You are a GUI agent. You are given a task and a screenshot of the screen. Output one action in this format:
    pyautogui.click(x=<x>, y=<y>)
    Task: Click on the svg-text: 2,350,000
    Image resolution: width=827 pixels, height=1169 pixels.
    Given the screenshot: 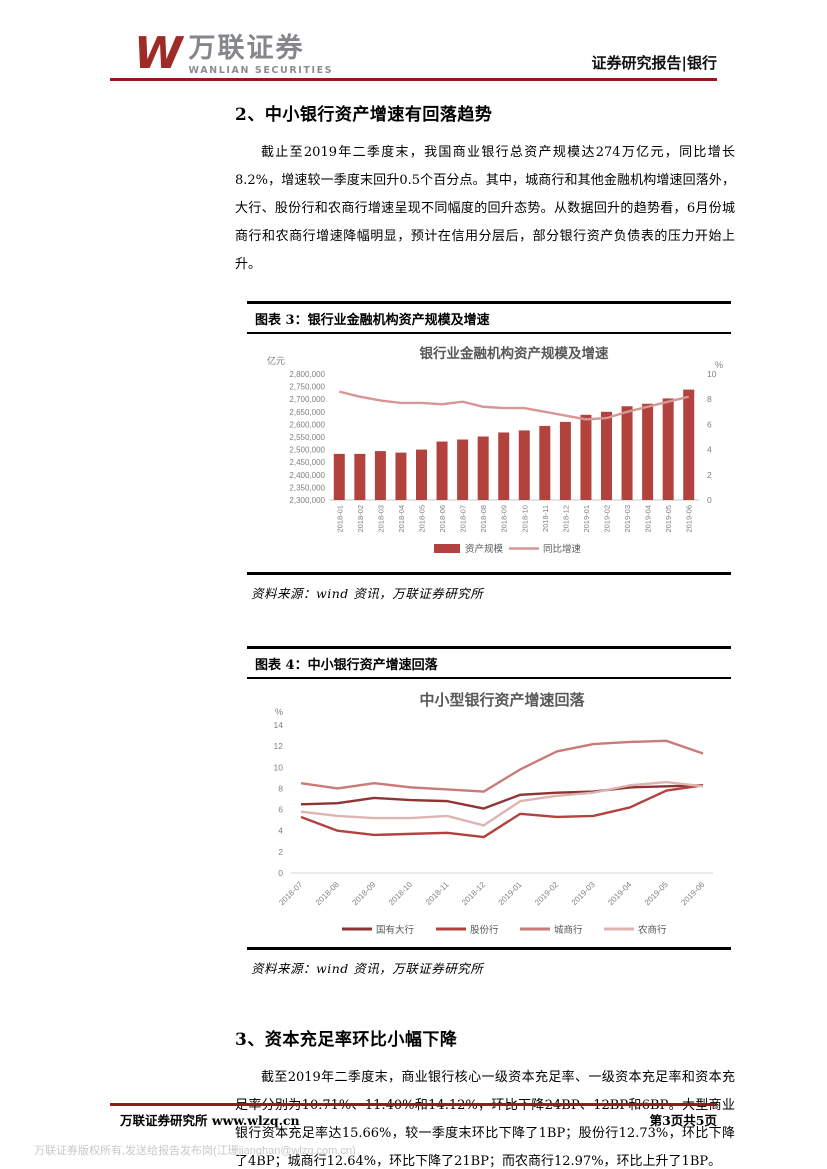 What is the action you would take?
    pyautogui.click(x=307, y=487)
    